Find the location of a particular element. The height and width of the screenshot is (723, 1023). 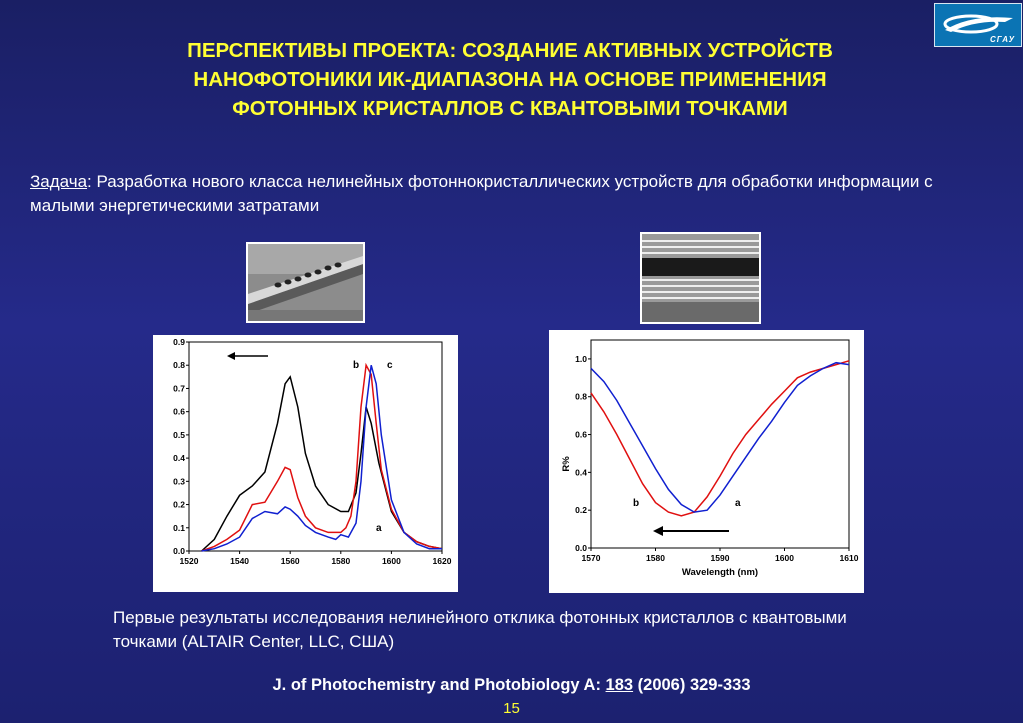

x-axis-label: Wavelength (nm) is located at coordinates (720, 572).